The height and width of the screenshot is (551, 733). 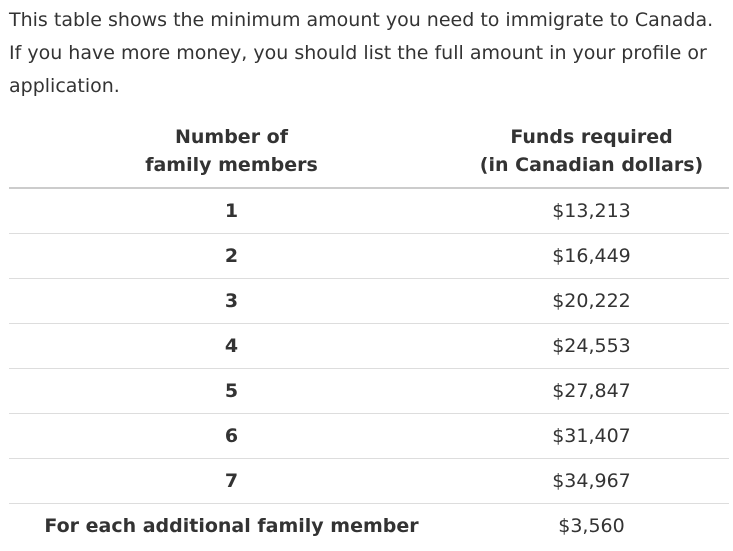 I want to click on header-funds-required: Funds required (in Canadian dollars), so click(x=591, y=155).